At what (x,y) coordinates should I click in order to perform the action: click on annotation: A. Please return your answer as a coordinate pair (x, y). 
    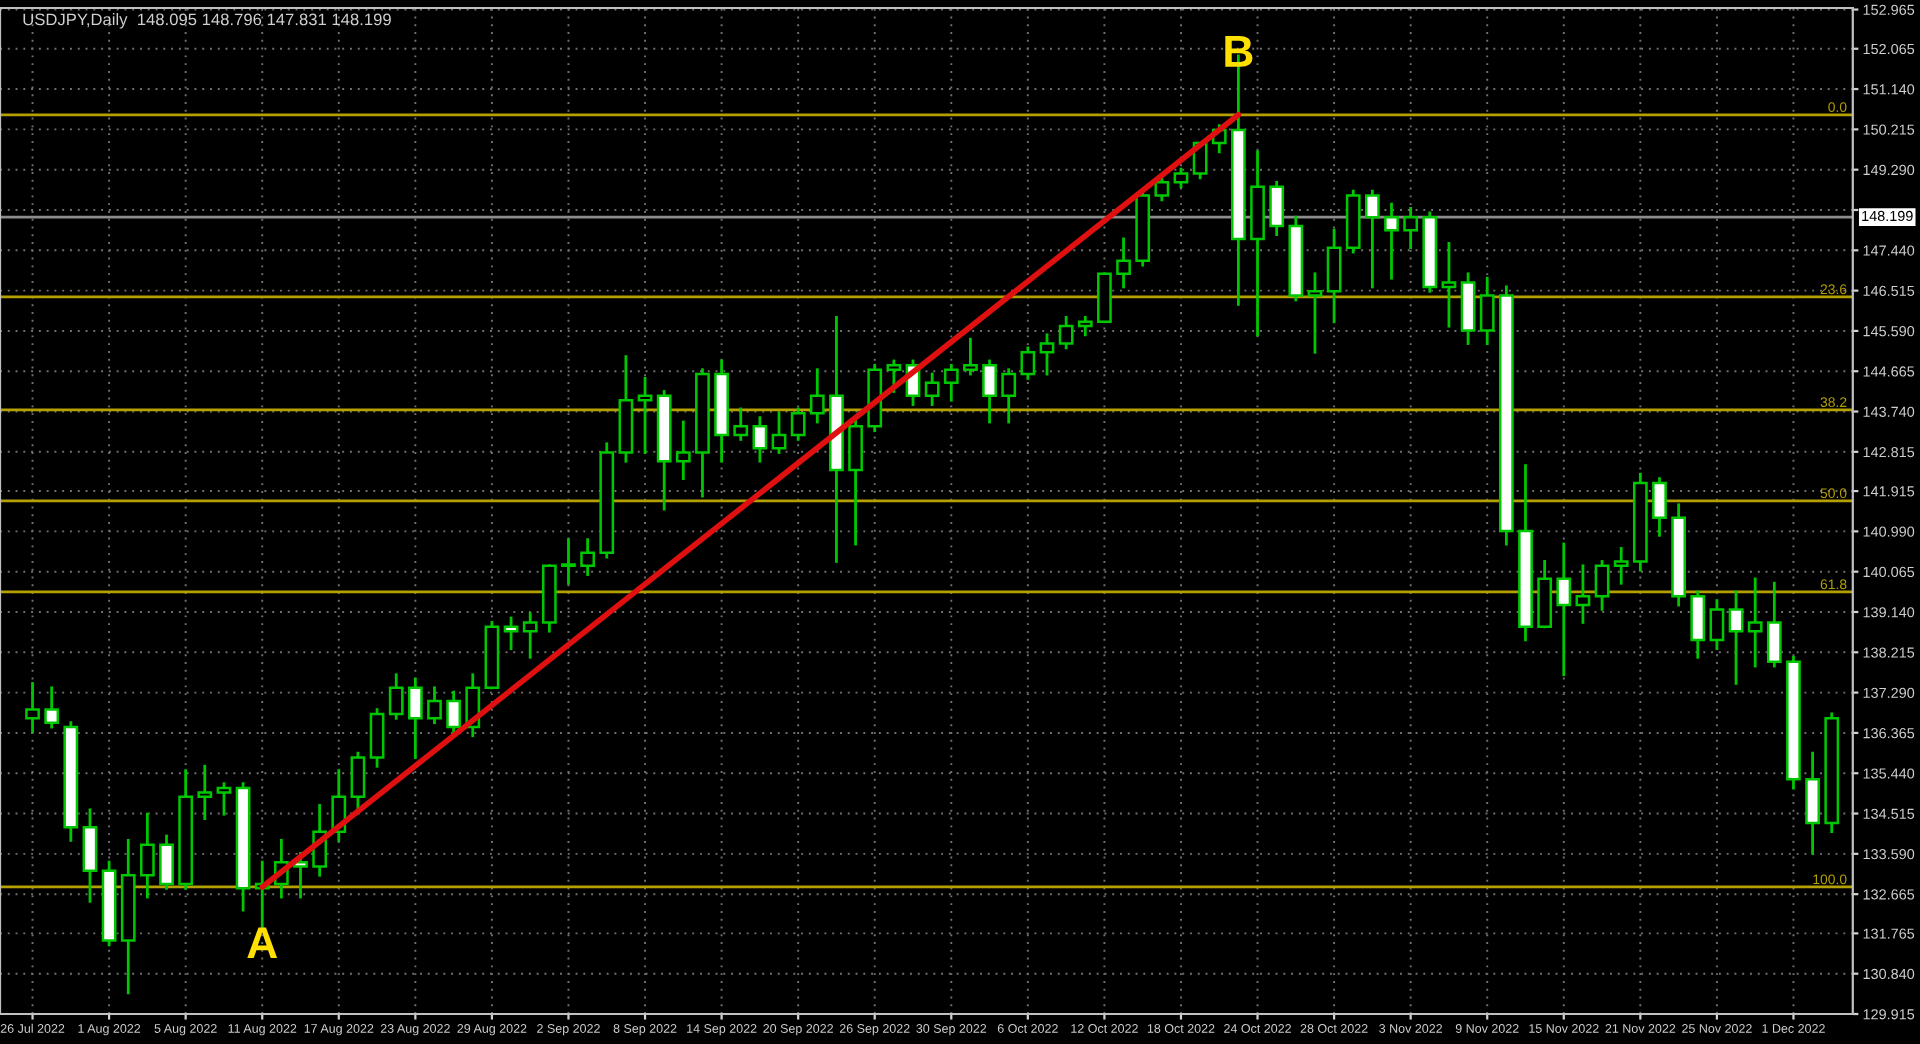
    Looking at the image, I should click on (262, 943).